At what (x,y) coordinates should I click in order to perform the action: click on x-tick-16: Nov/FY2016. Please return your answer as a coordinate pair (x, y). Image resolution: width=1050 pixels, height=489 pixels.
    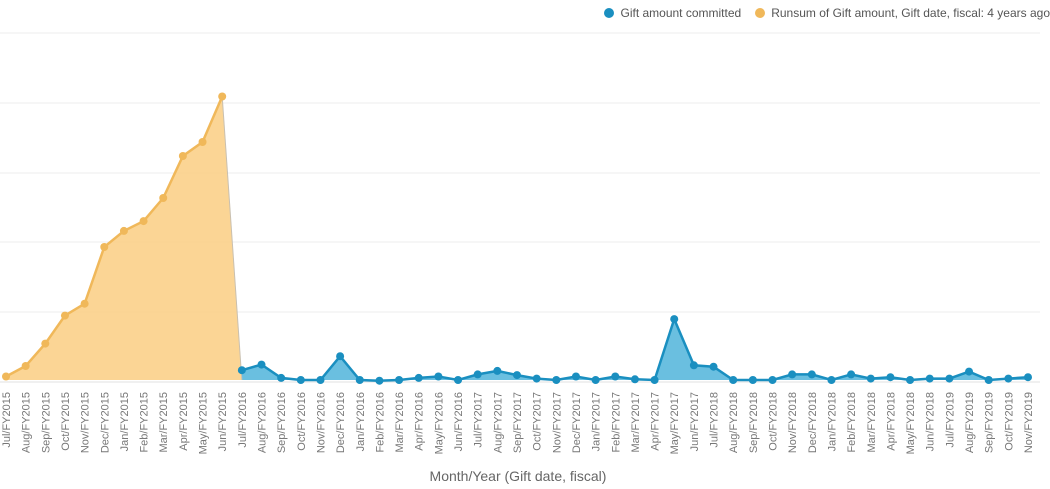
    Looking at the image, I should click on (321, 422).